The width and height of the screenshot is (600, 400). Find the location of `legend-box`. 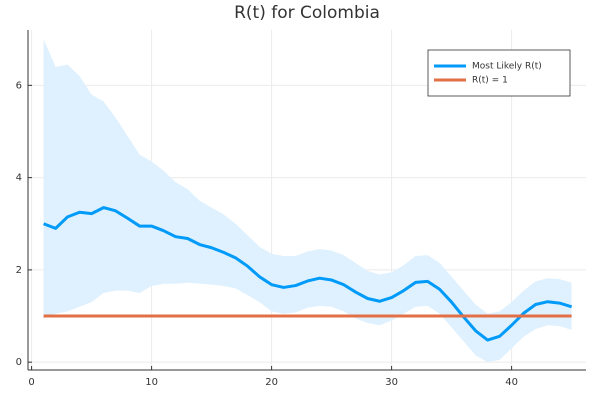

legend-box is located at coordinates (499, 73).